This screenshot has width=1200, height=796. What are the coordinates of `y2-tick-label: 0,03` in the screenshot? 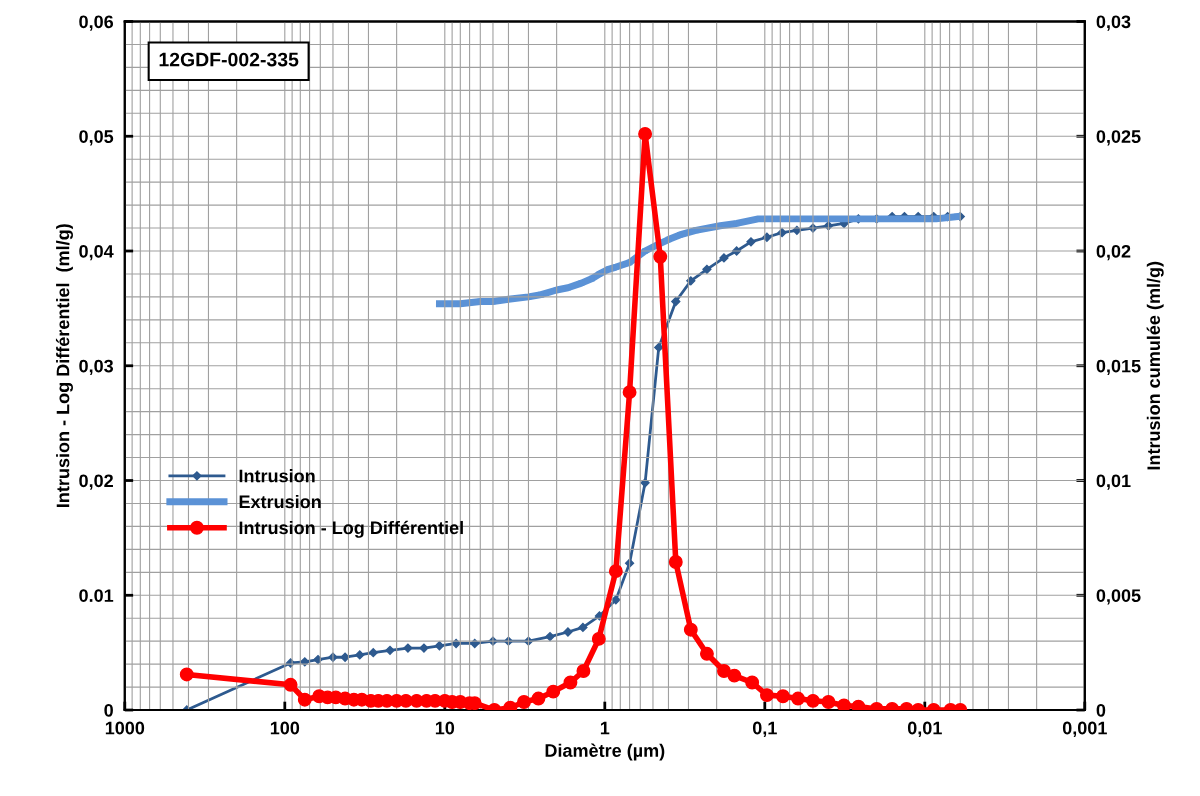 It's located at (1113, 23).